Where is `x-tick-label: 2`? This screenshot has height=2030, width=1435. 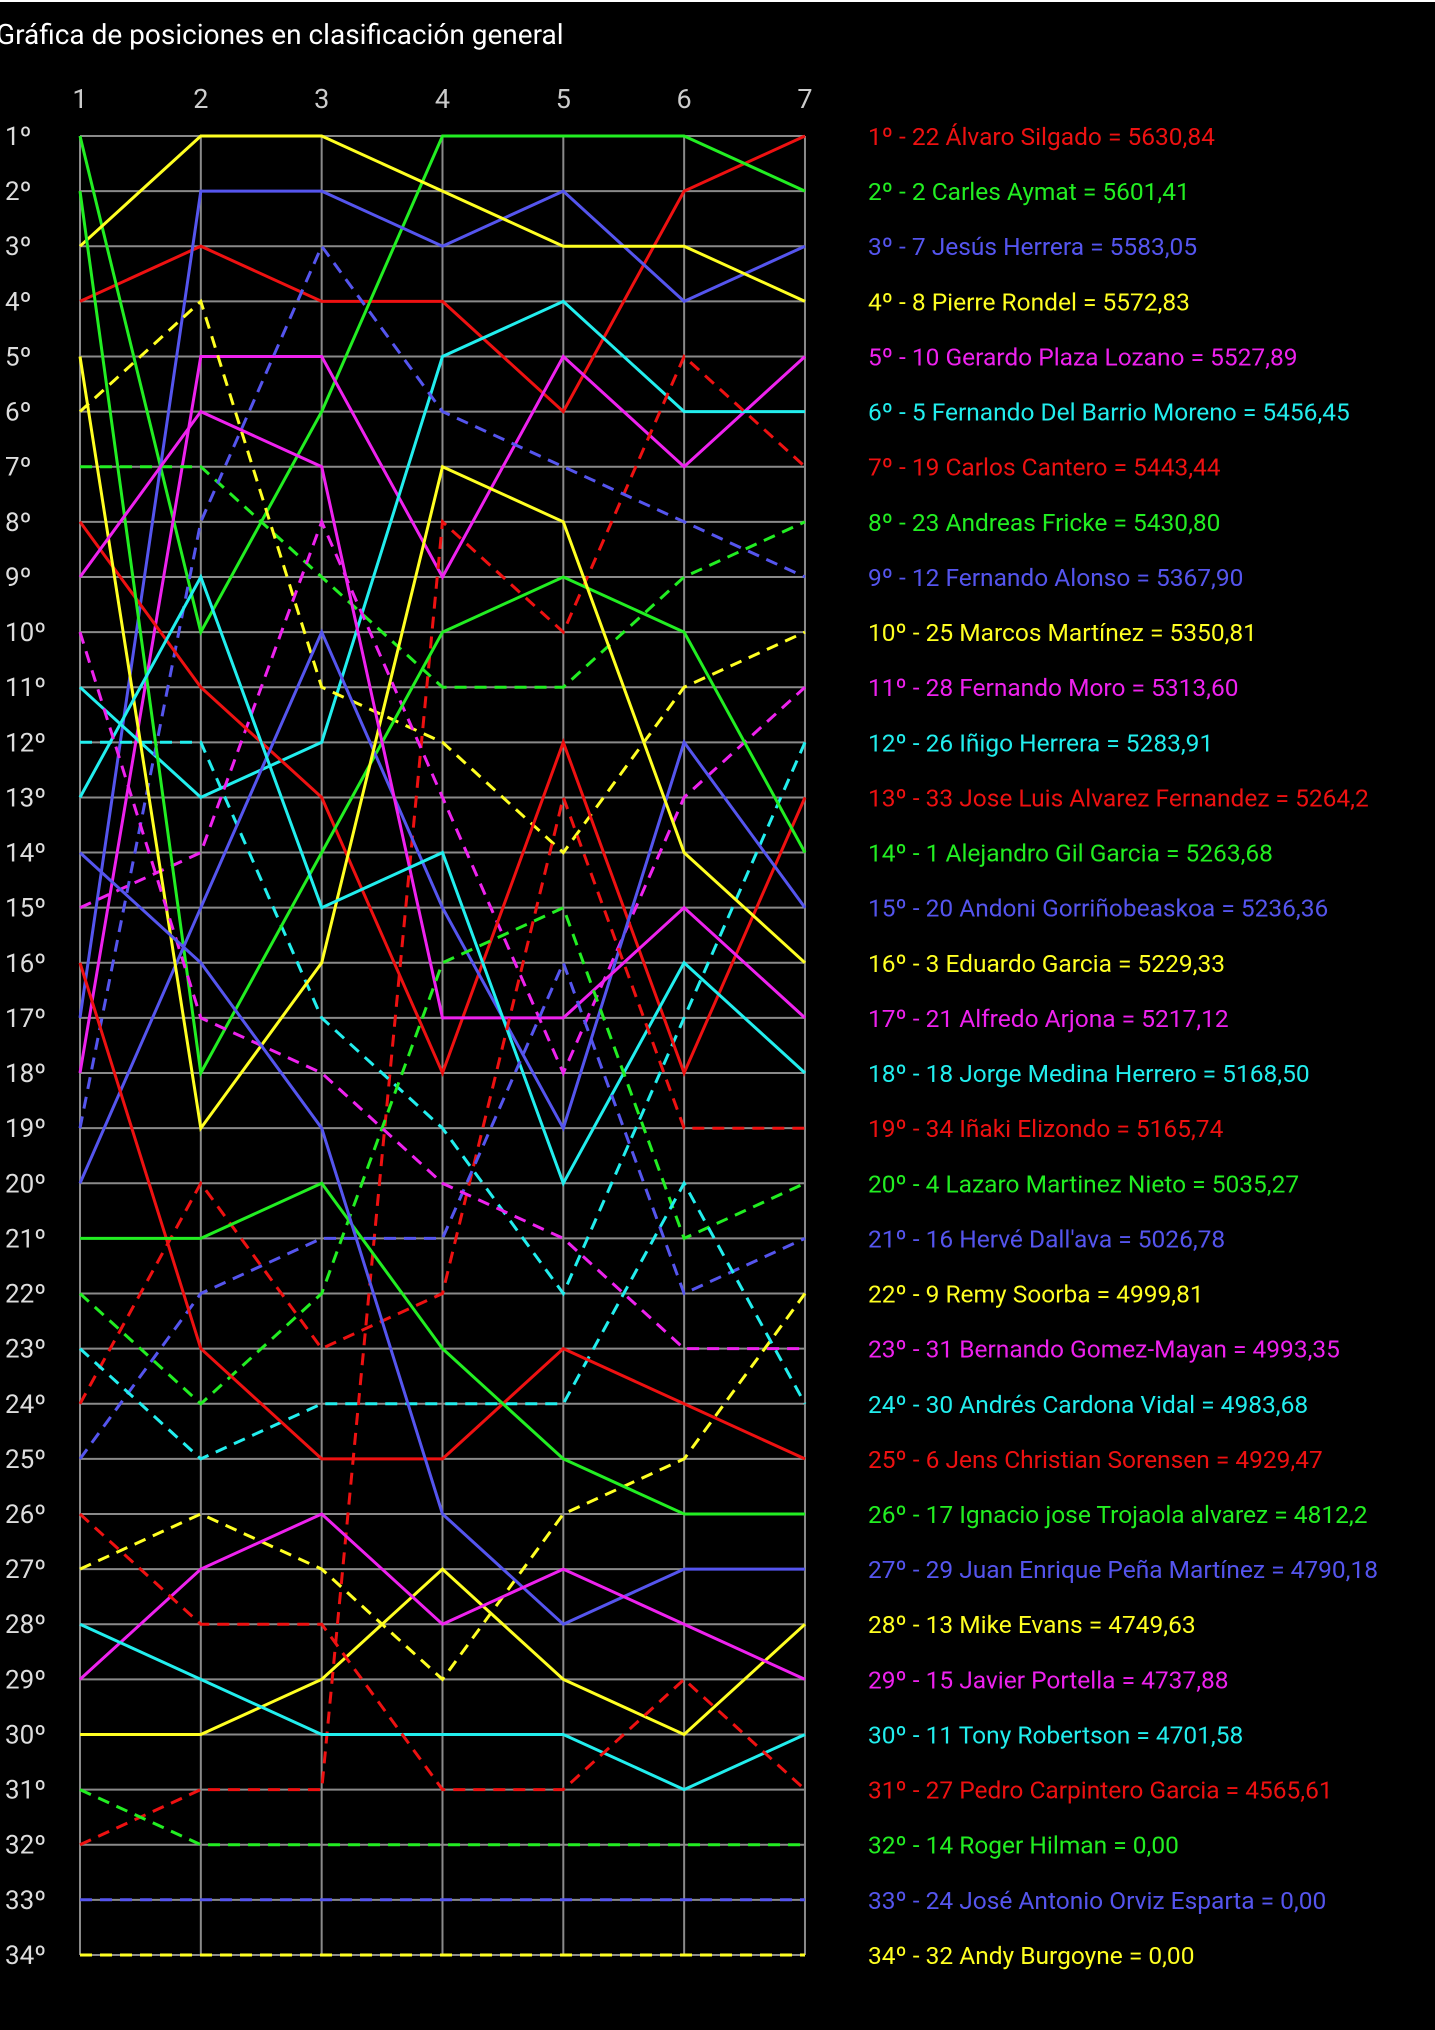
x-tick-label: 2 is located at coordinates (200, 99).